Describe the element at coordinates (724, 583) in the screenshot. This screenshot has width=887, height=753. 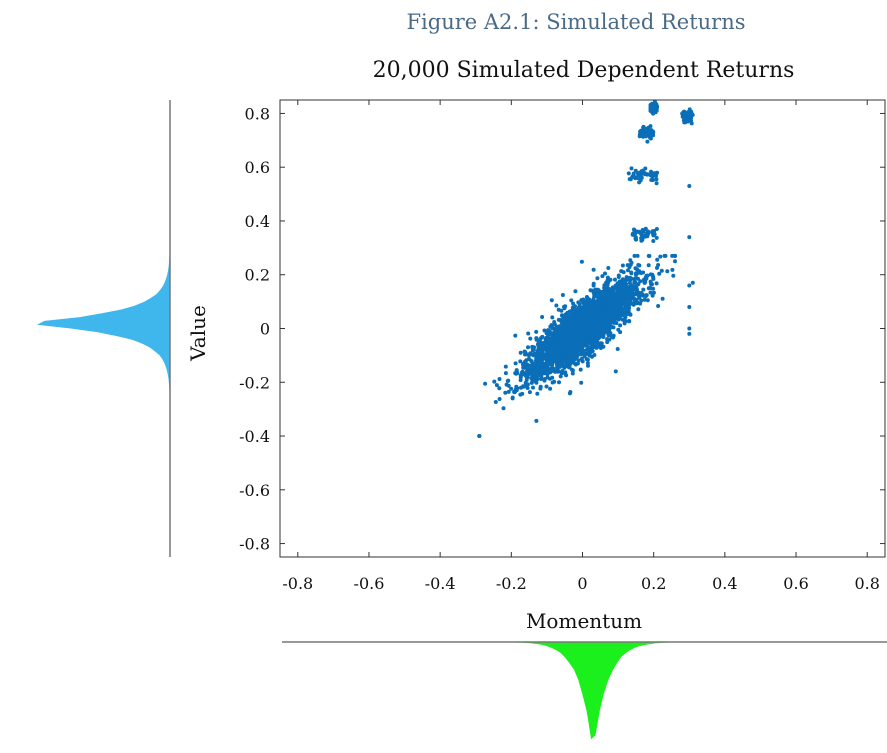
I see `x-tick-label: 0.4` at that location.